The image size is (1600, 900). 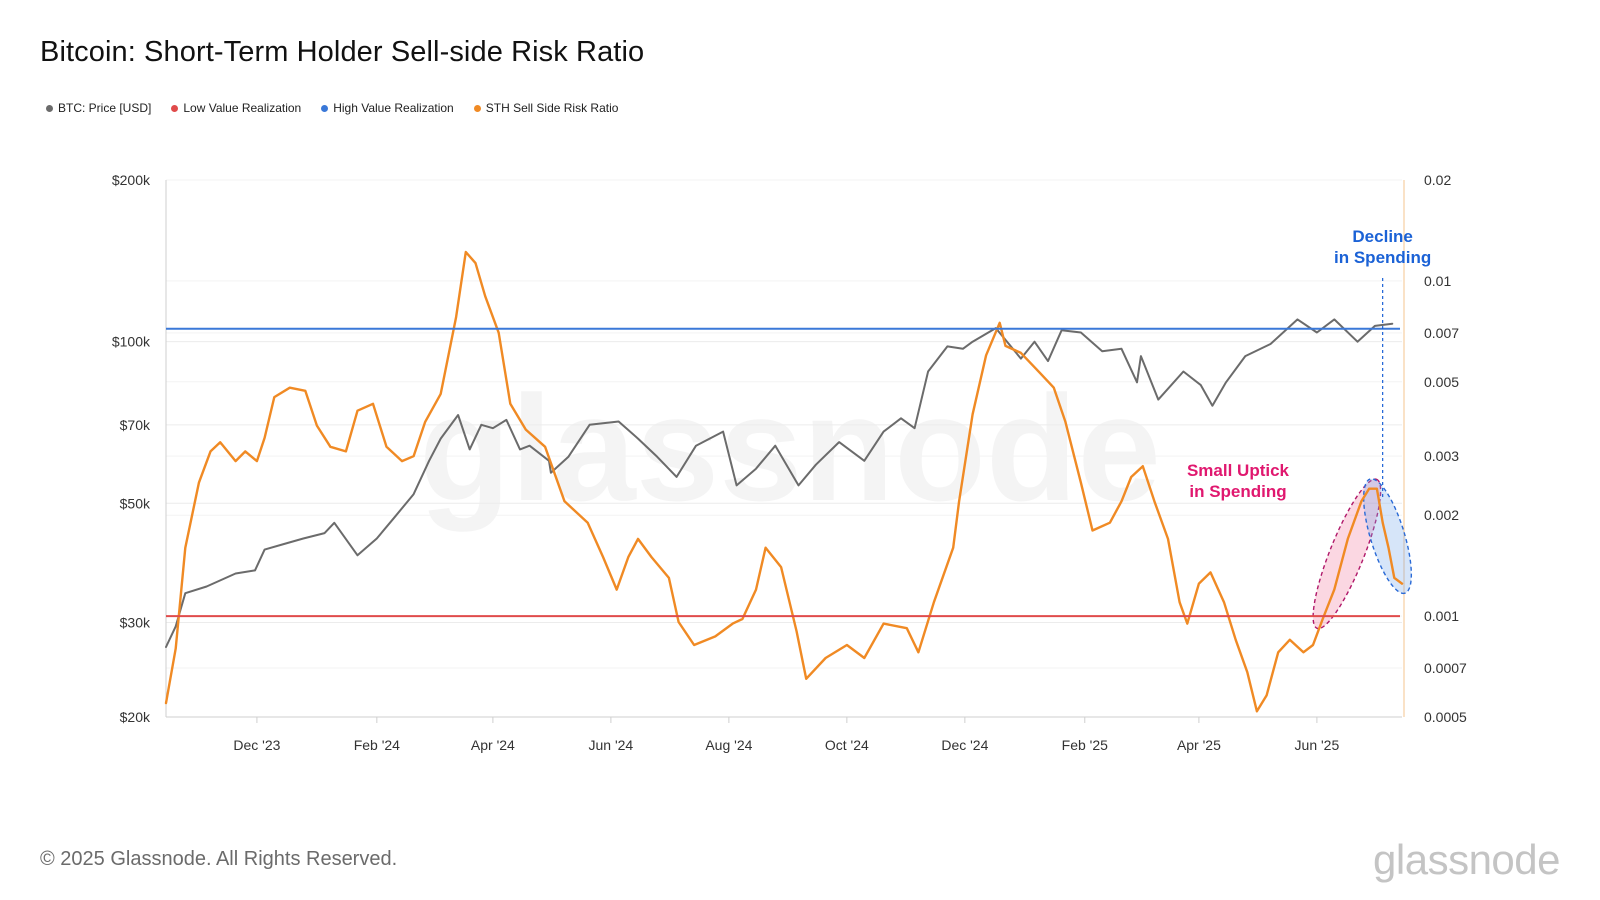 I want to click on brand-logo: glassnode, so click(x=1466, y=859).